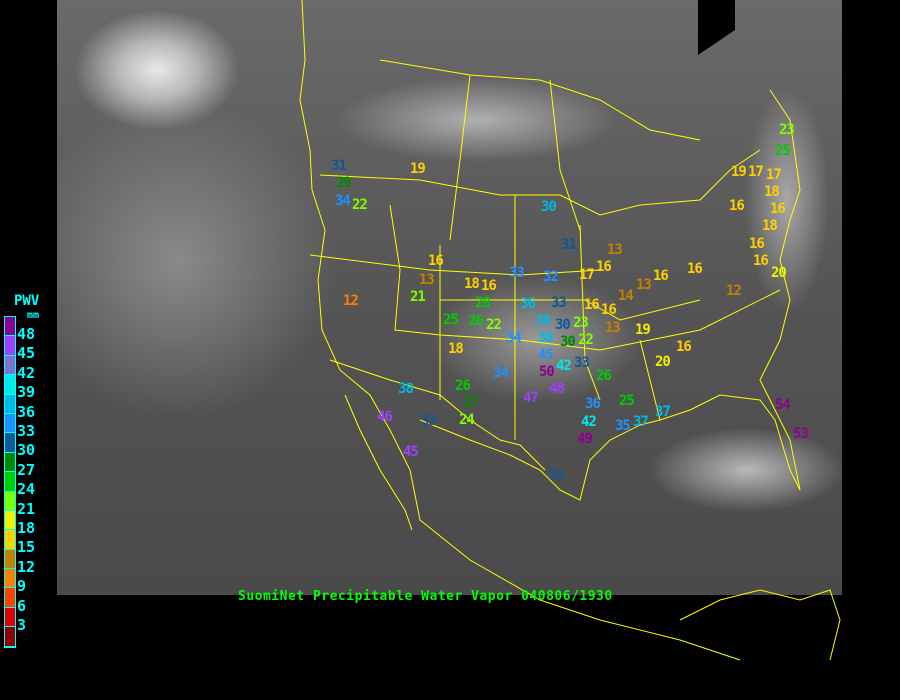 The height and width of the screenshot is (700, 900). Describe the element at coordinates (22, 586) in the screenshot. I see `legend-tick: 9` at that location.